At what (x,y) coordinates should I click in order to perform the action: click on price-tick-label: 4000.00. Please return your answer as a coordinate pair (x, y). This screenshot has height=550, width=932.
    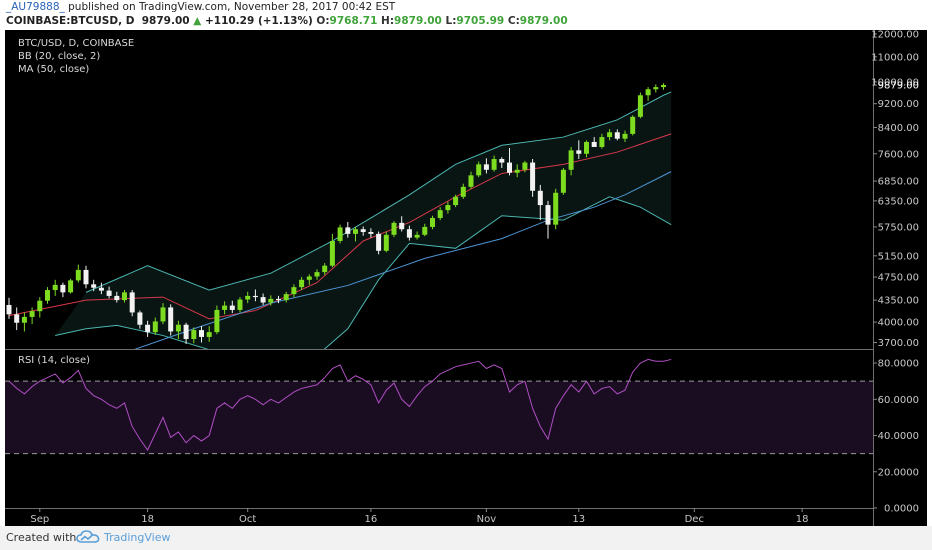
    Looking at the image, I should click on (898, 323).